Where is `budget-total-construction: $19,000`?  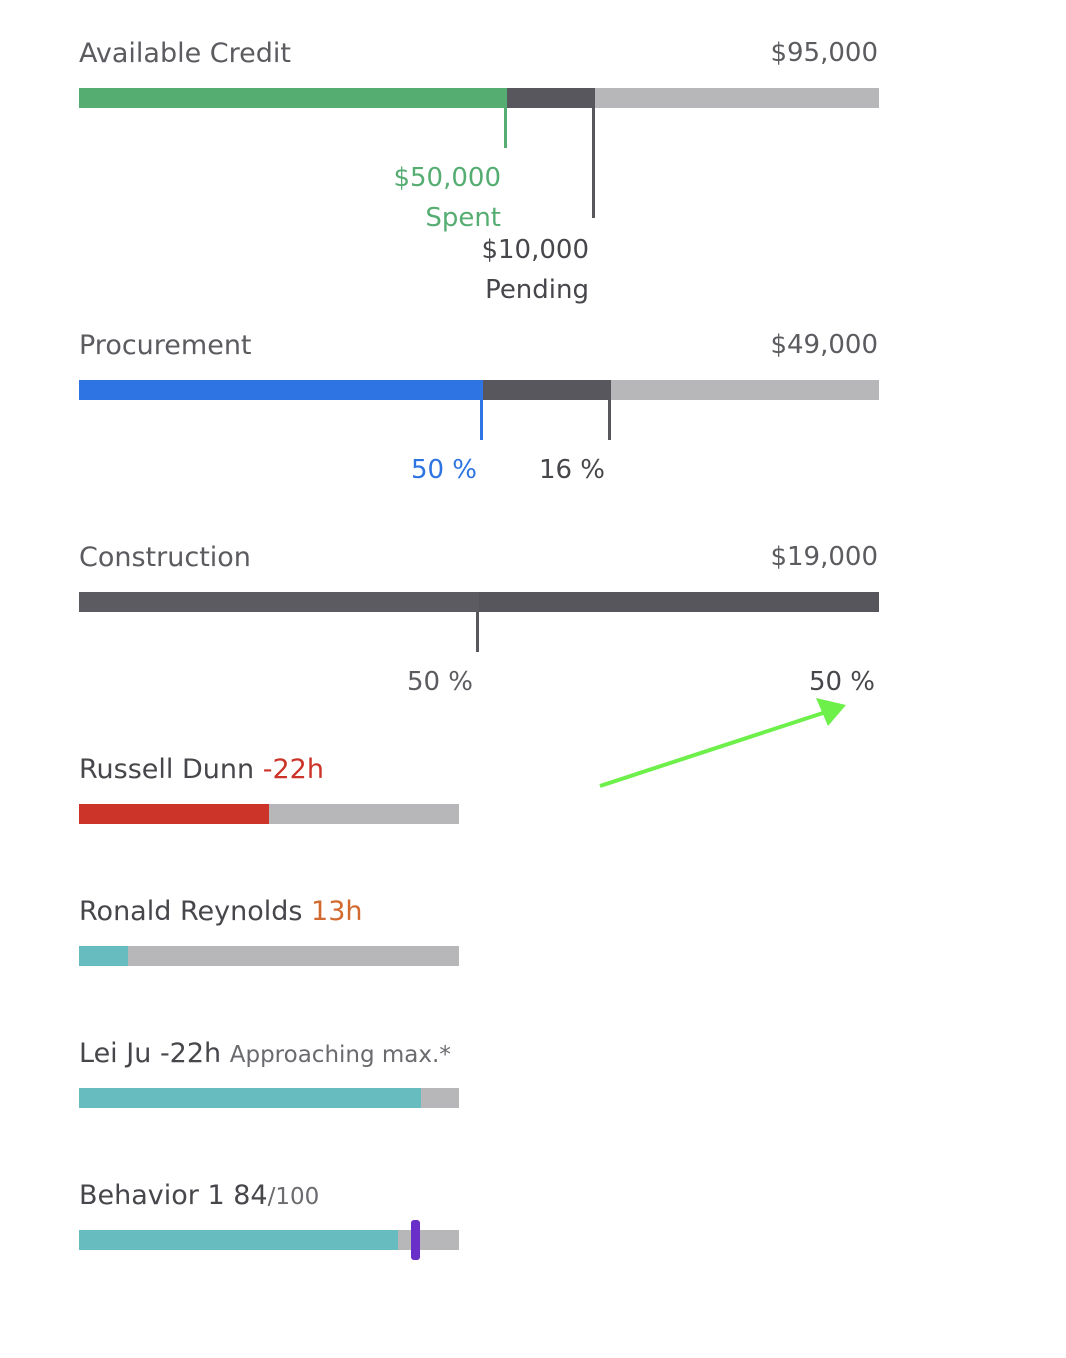 budget-total-construction: $19,000 is located at coordinates (824, 557).